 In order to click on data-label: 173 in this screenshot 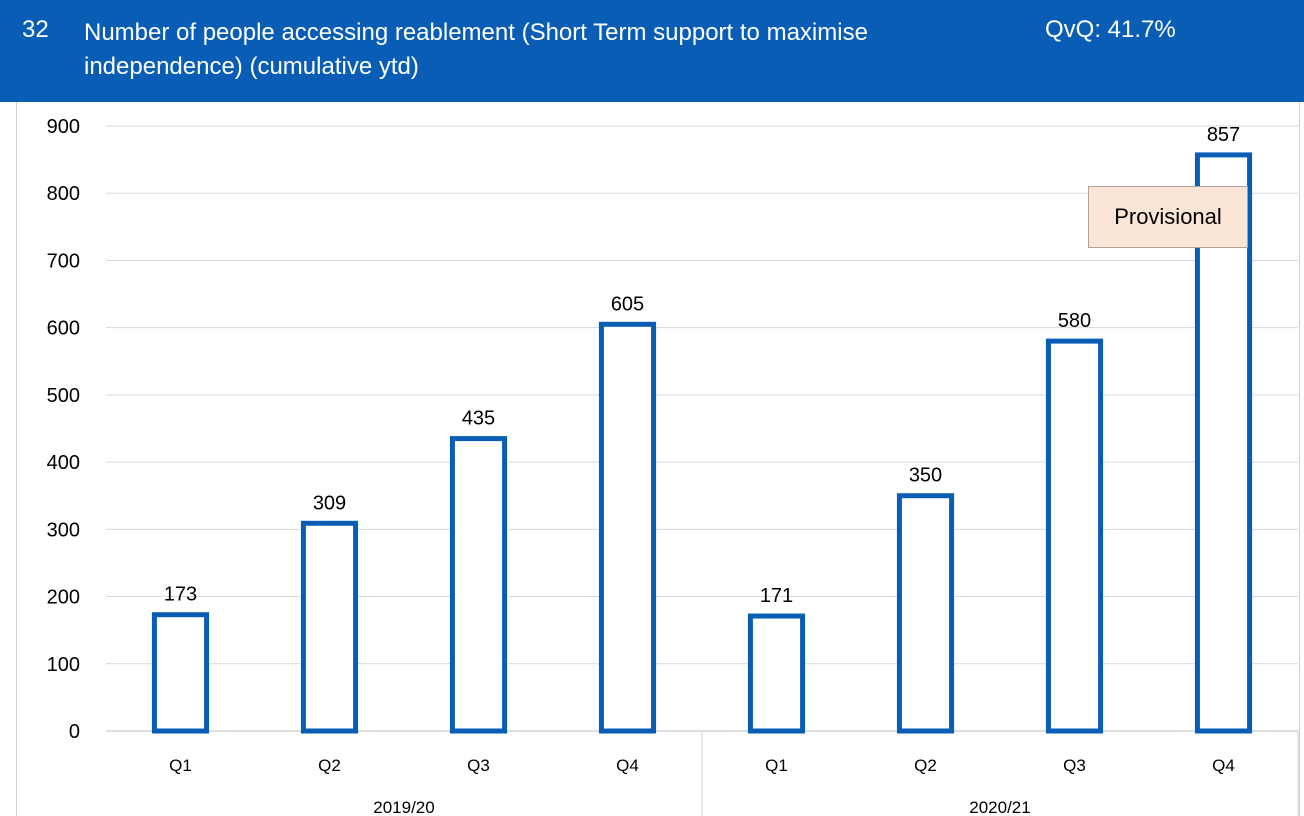, I will do `click(180, 595)`.